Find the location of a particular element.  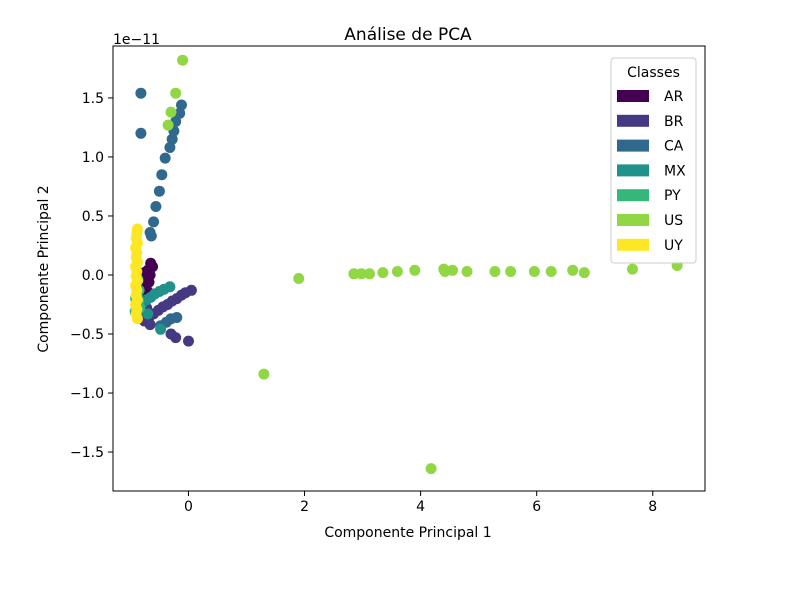

x-axis: 0 2 4 6 8 is located at coordinates (420, 503).